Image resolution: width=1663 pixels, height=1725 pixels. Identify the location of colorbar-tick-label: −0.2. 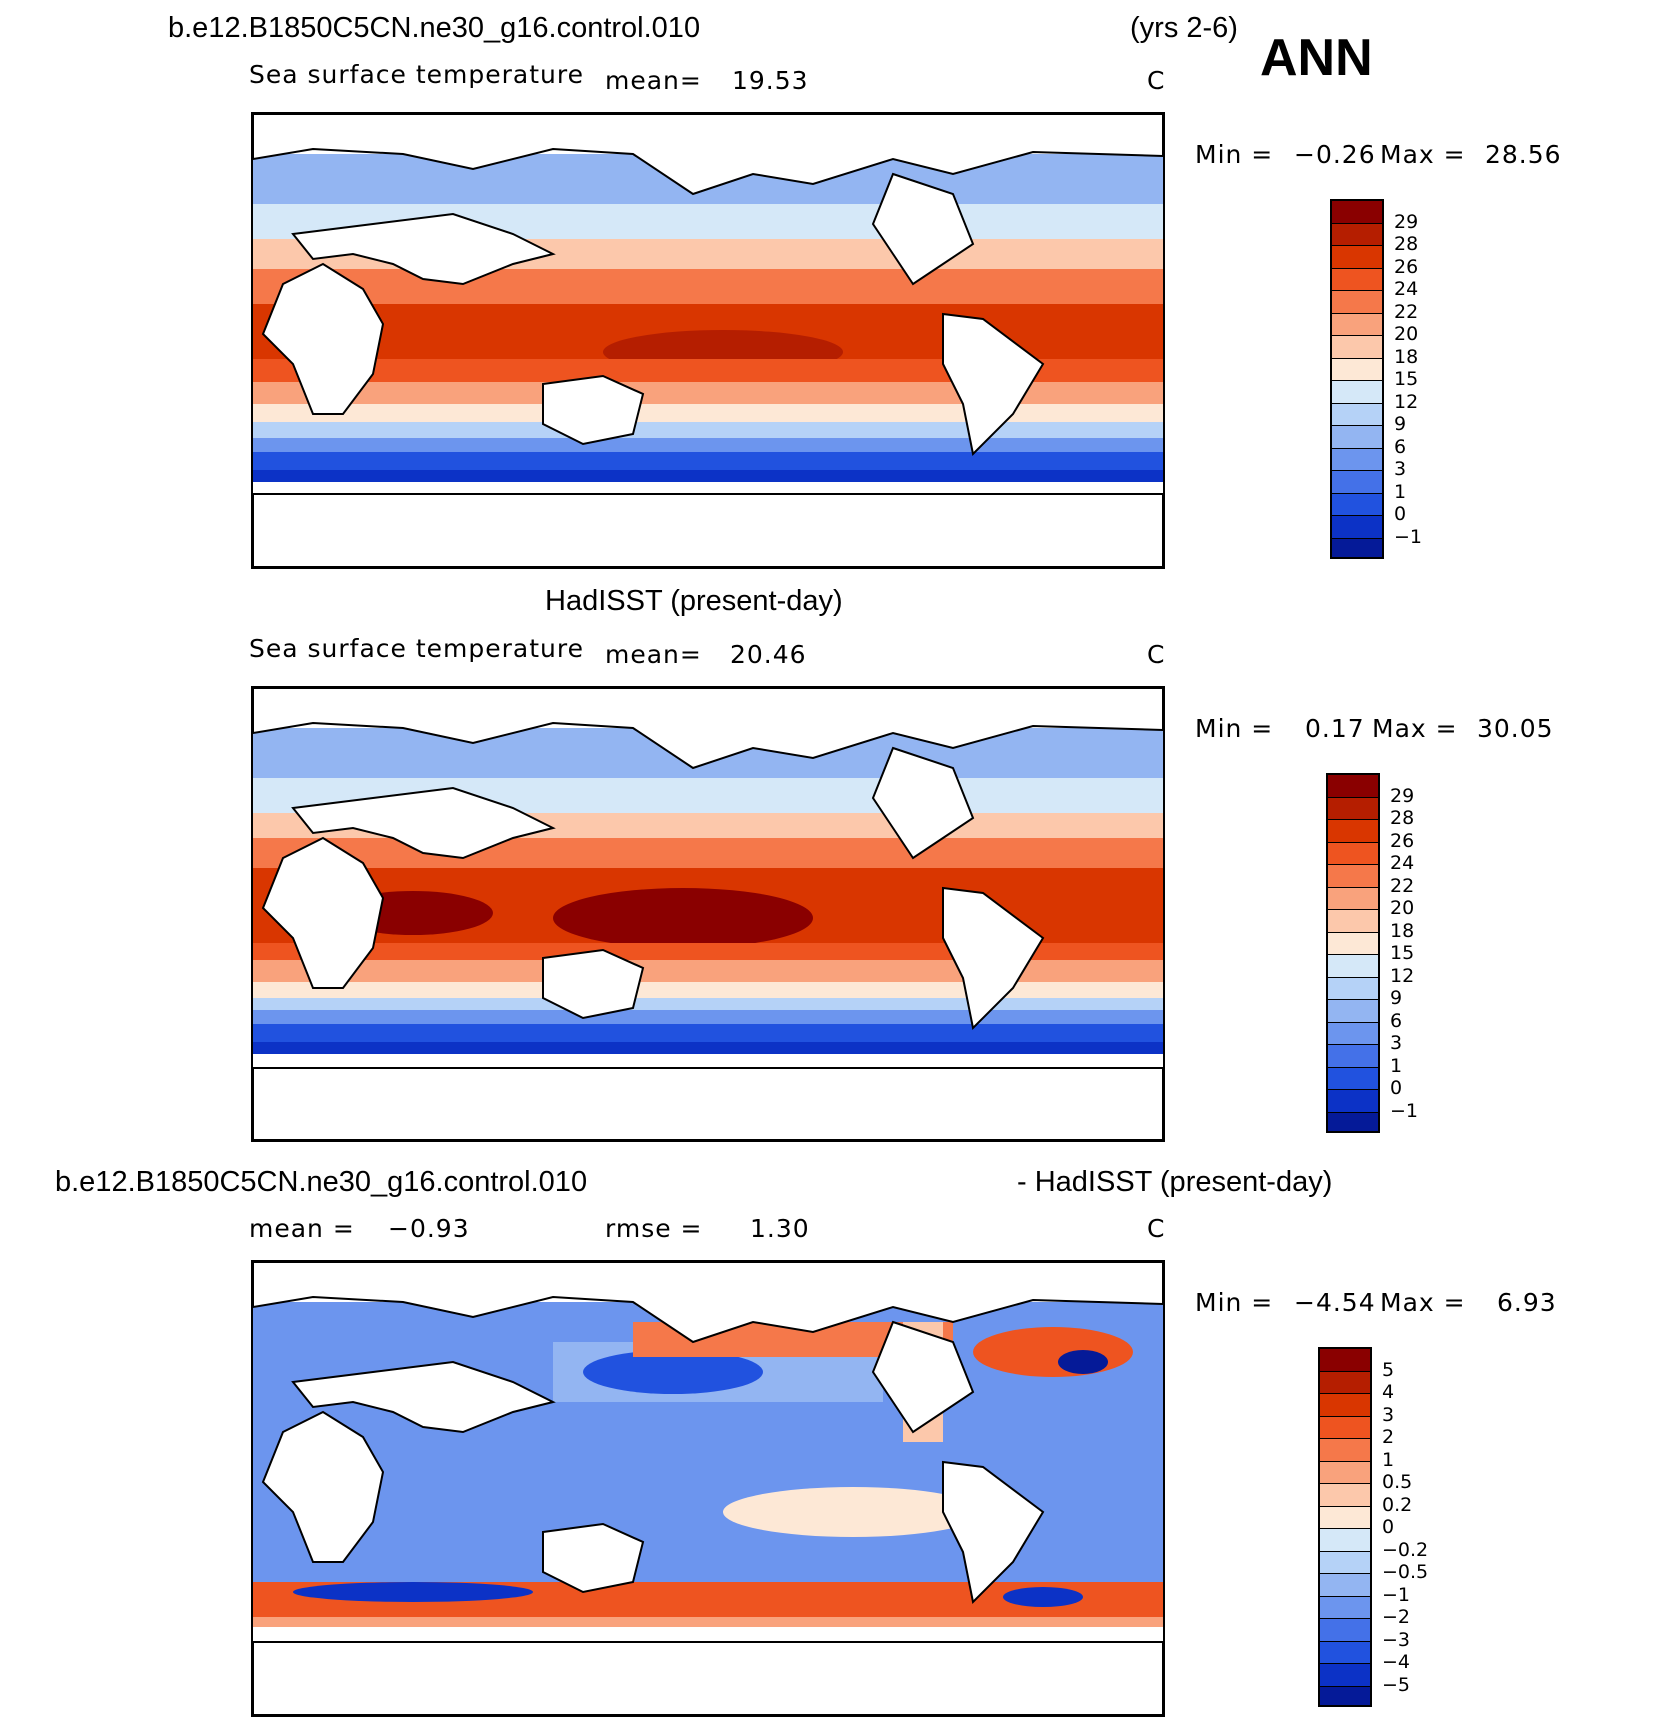
(1405, 1549).